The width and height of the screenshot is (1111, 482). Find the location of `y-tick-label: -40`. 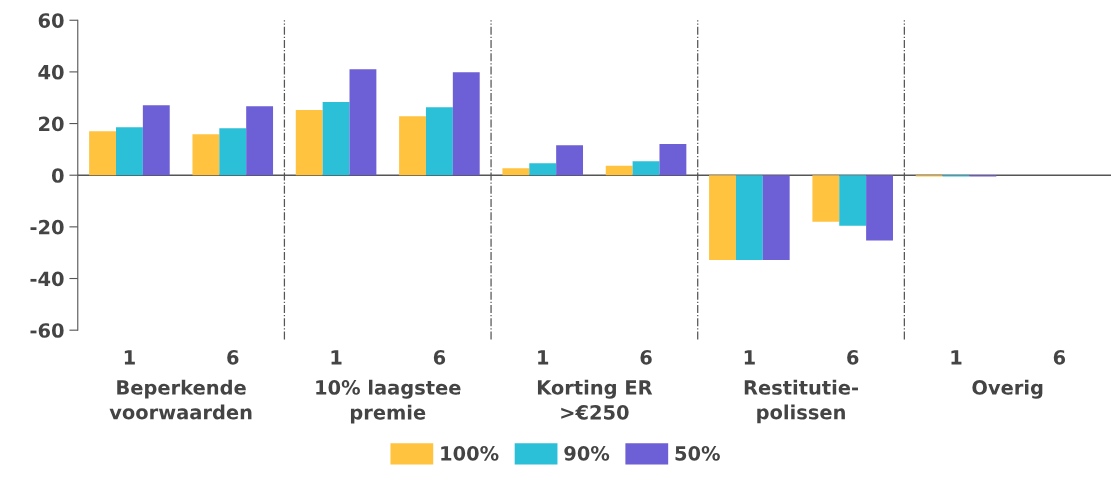

y-tick-label: -40 is located at coordinates (47, 279).